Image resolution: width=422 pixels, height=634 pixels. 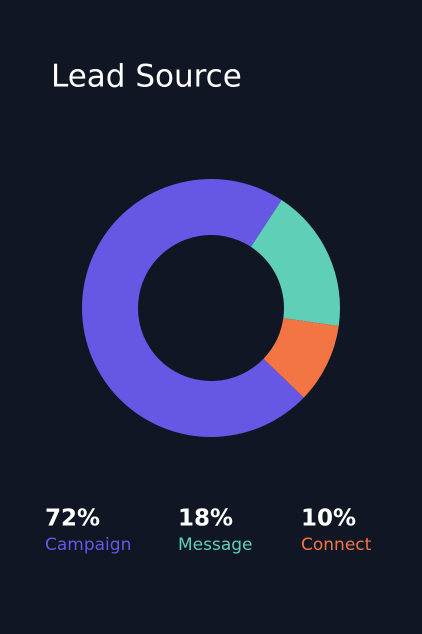 I want to click on chart-title: Lead Source, so click(x=146, y=77).